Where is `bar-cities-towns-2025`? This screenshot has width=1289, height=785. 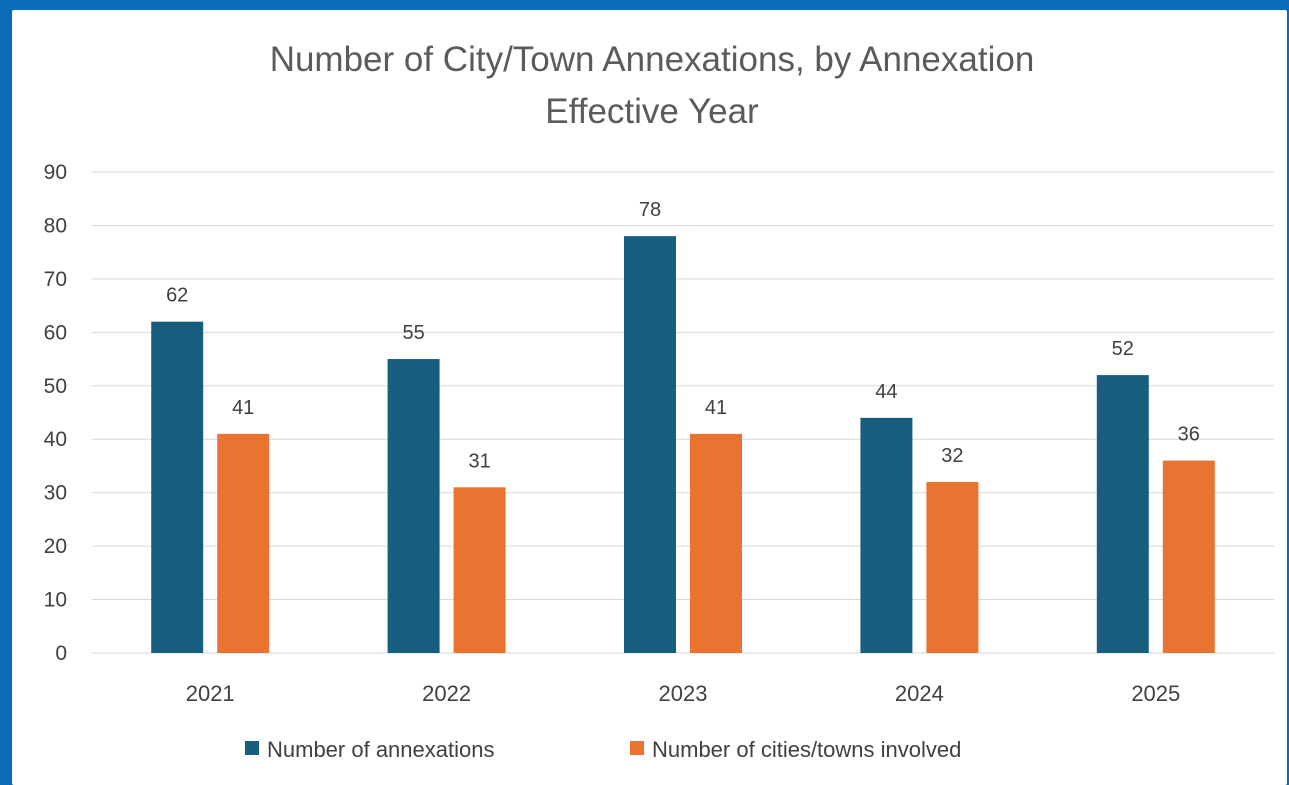 bar-cities-towns-2025 is located at coordinates (1188, 556).